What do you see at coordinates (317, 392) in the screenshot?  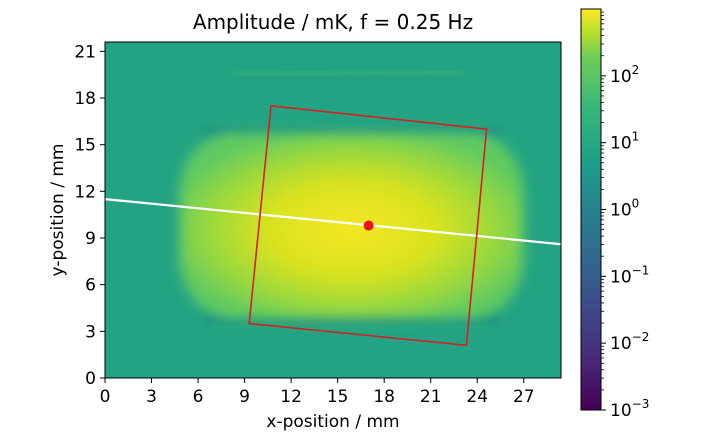 I see `x-axis: 0 3 6 9 12 15 18 21 24 27` at bounding box center [317, 392].